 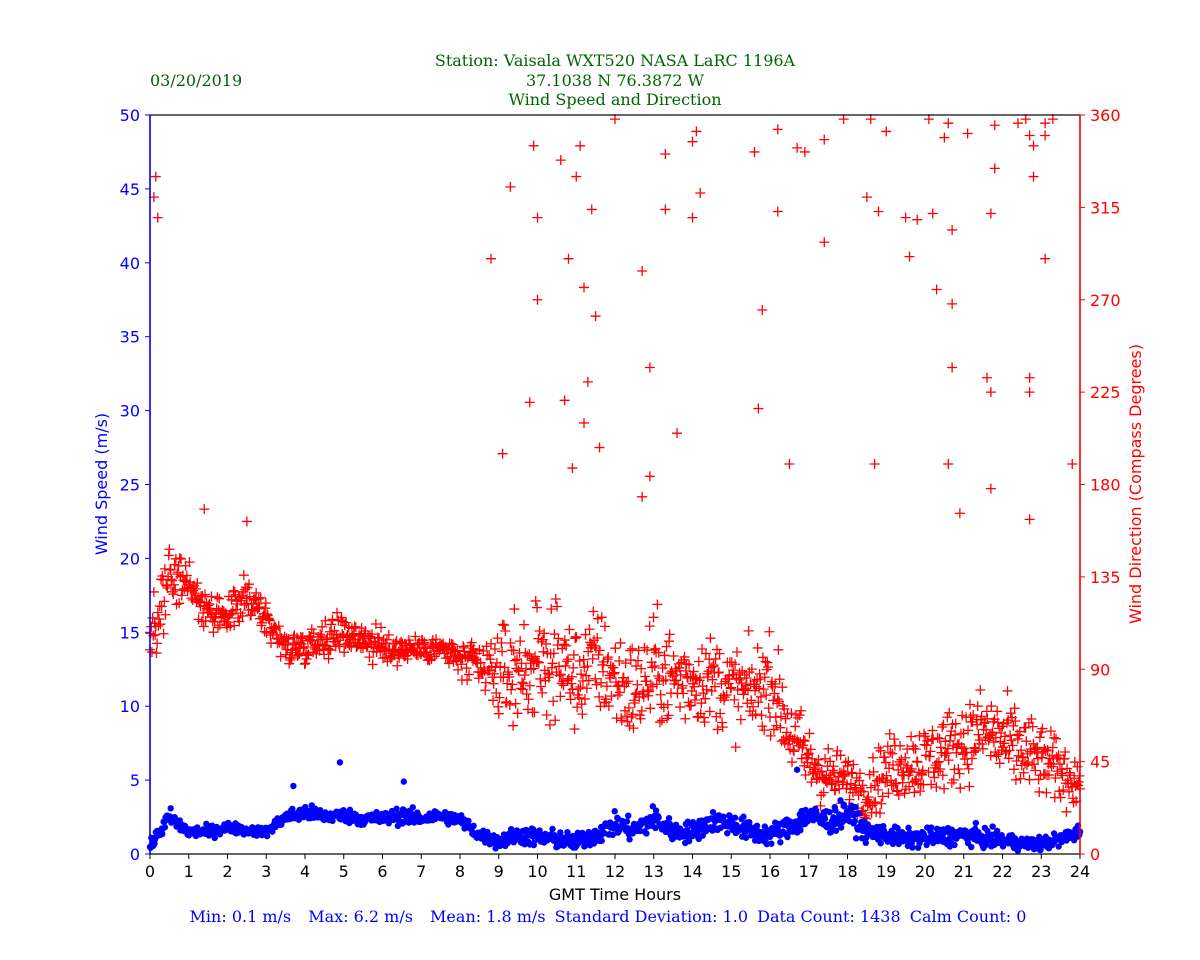 I want to click on x-tick-label: 14, so click(x=692, y=871).